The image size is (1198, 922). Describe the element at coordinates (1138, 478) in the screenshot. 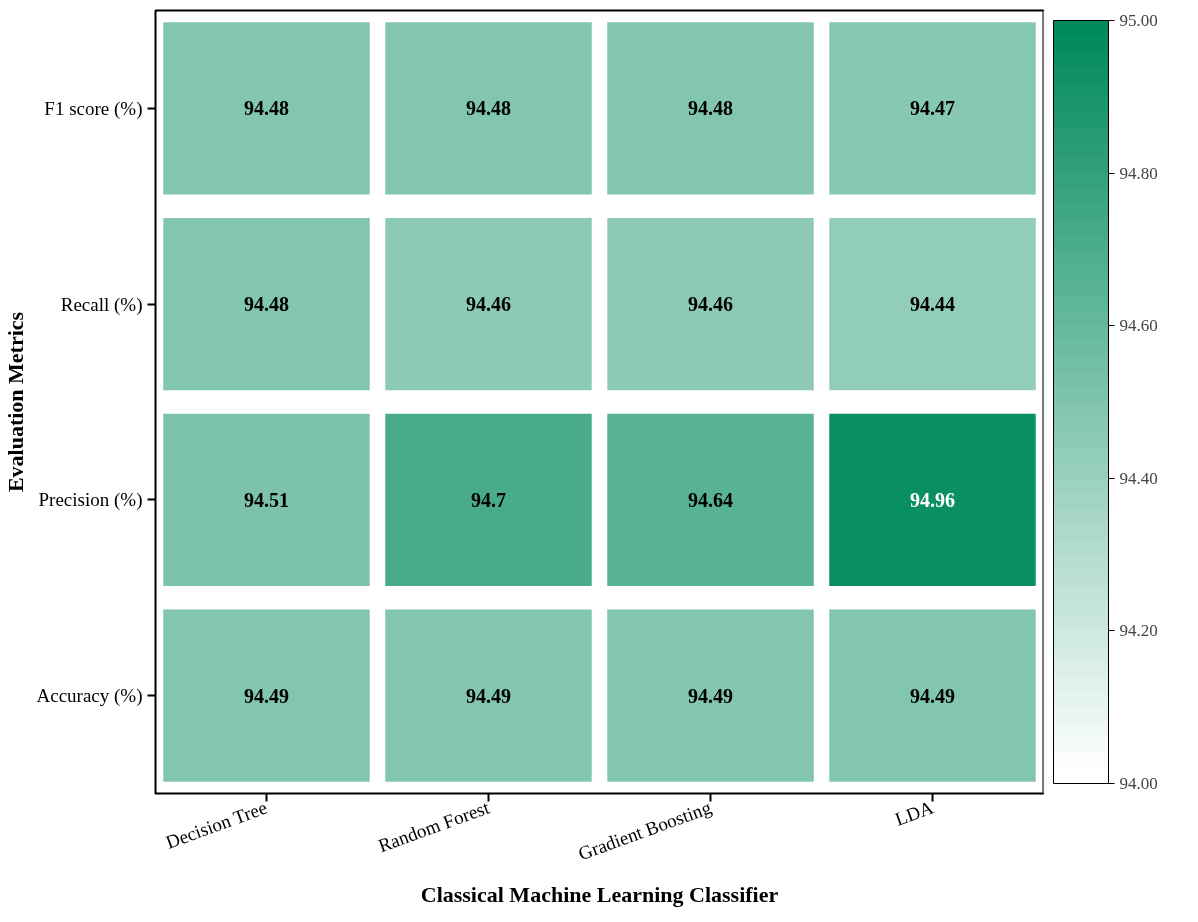

I see `color-bar-label: 94.40` at that location.